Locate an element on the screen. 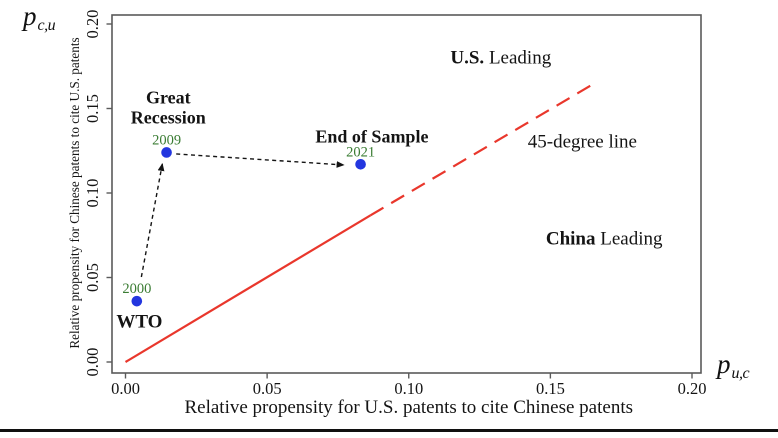 The width and height of the screenshot is (778, 438). arrow-2009-to-2021 is located at coordinates (260, 160).